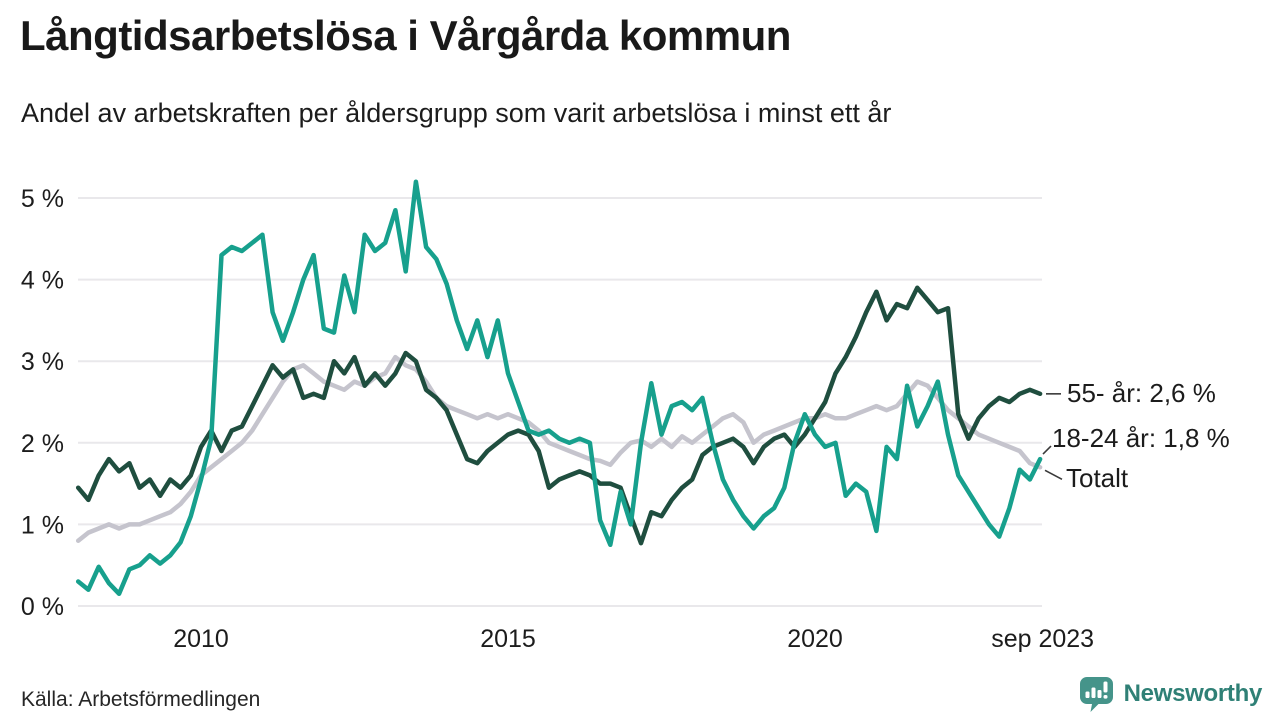 This screenshot has height=720, width=1280. I want to click on y-tick-label: 4 %, so click(42, 281).